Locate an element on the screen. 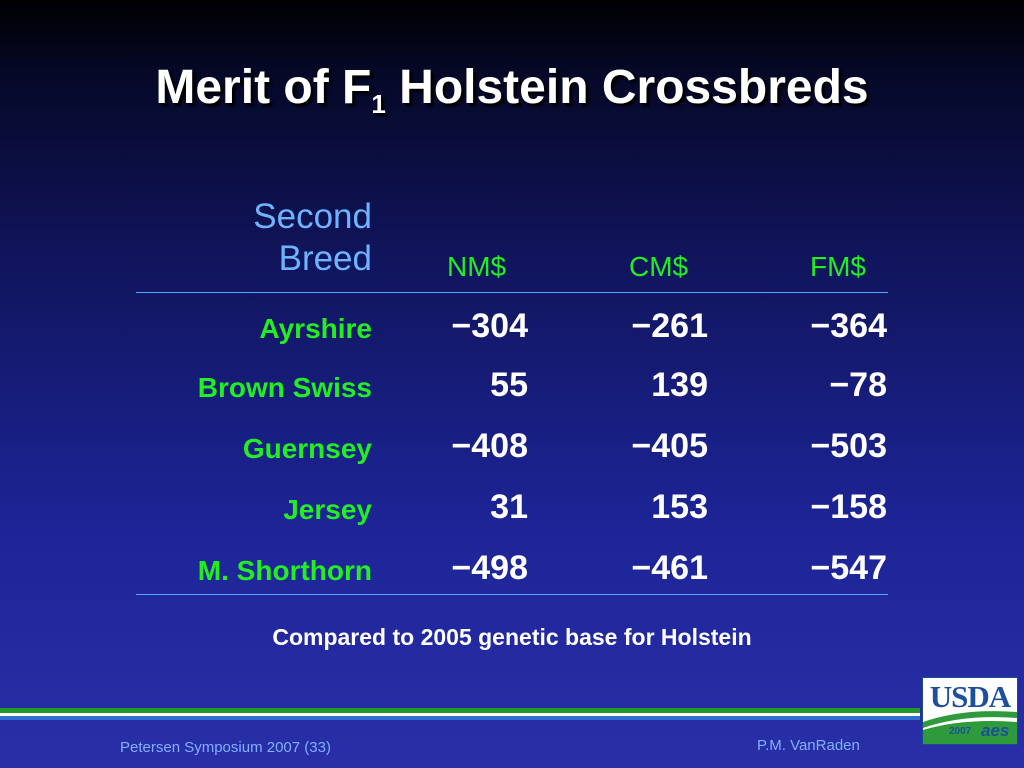 Image resolution: width=1024 pixels, height=768 pixels. usda-logo: USDA 2007 aes is located at coordinates (970, 711).